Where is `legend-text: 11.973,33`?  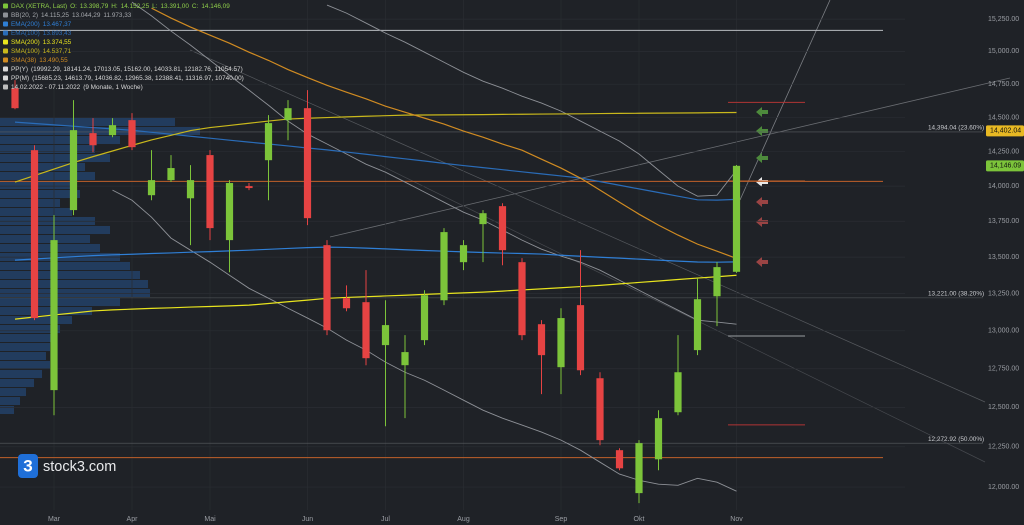
legend-text: 11.973,33 is located at coordinates (117, 15).